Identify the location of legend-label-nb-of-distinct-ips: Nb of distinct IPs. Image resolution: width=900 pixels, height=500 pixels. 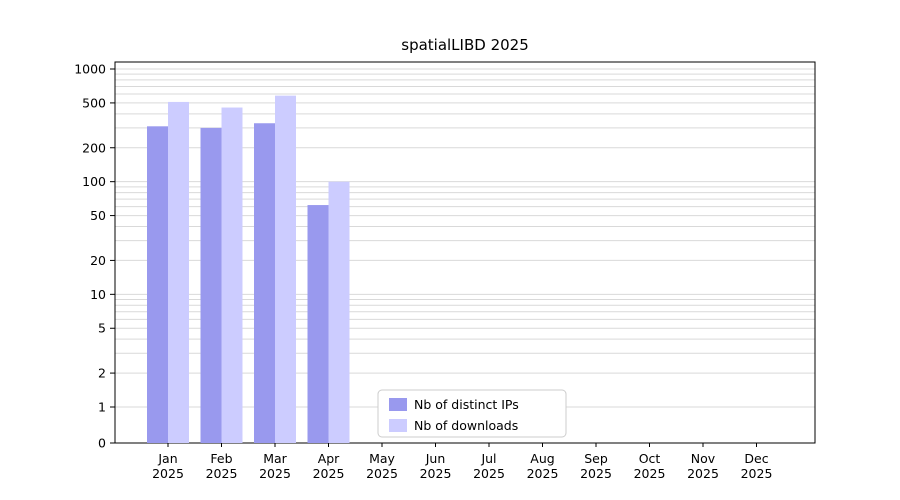
(466, 404).